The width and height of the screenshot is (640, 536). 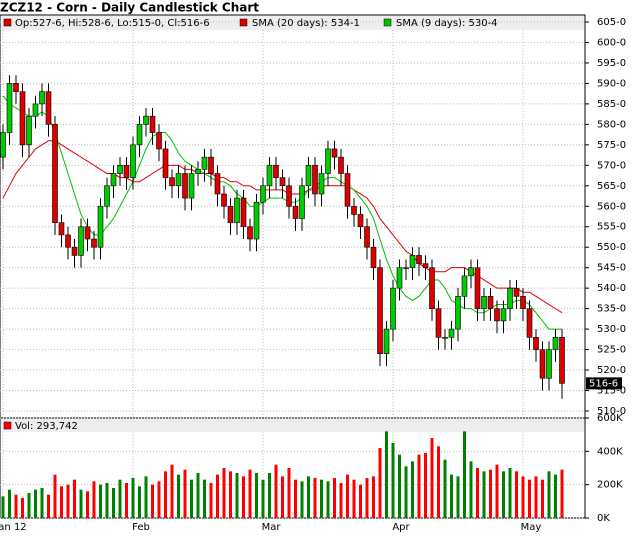 What do you see at coordinates (611, 411) in the screenshot?
I see `y-tick-label: 510-0` at bounding box center [611, 411].